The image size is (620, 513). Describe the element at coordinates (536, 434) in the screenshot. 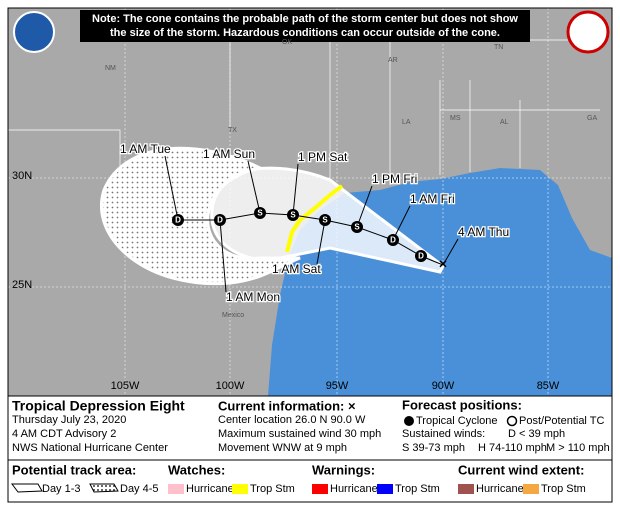

I see `forecast-d: D < 39 mph` at that location.